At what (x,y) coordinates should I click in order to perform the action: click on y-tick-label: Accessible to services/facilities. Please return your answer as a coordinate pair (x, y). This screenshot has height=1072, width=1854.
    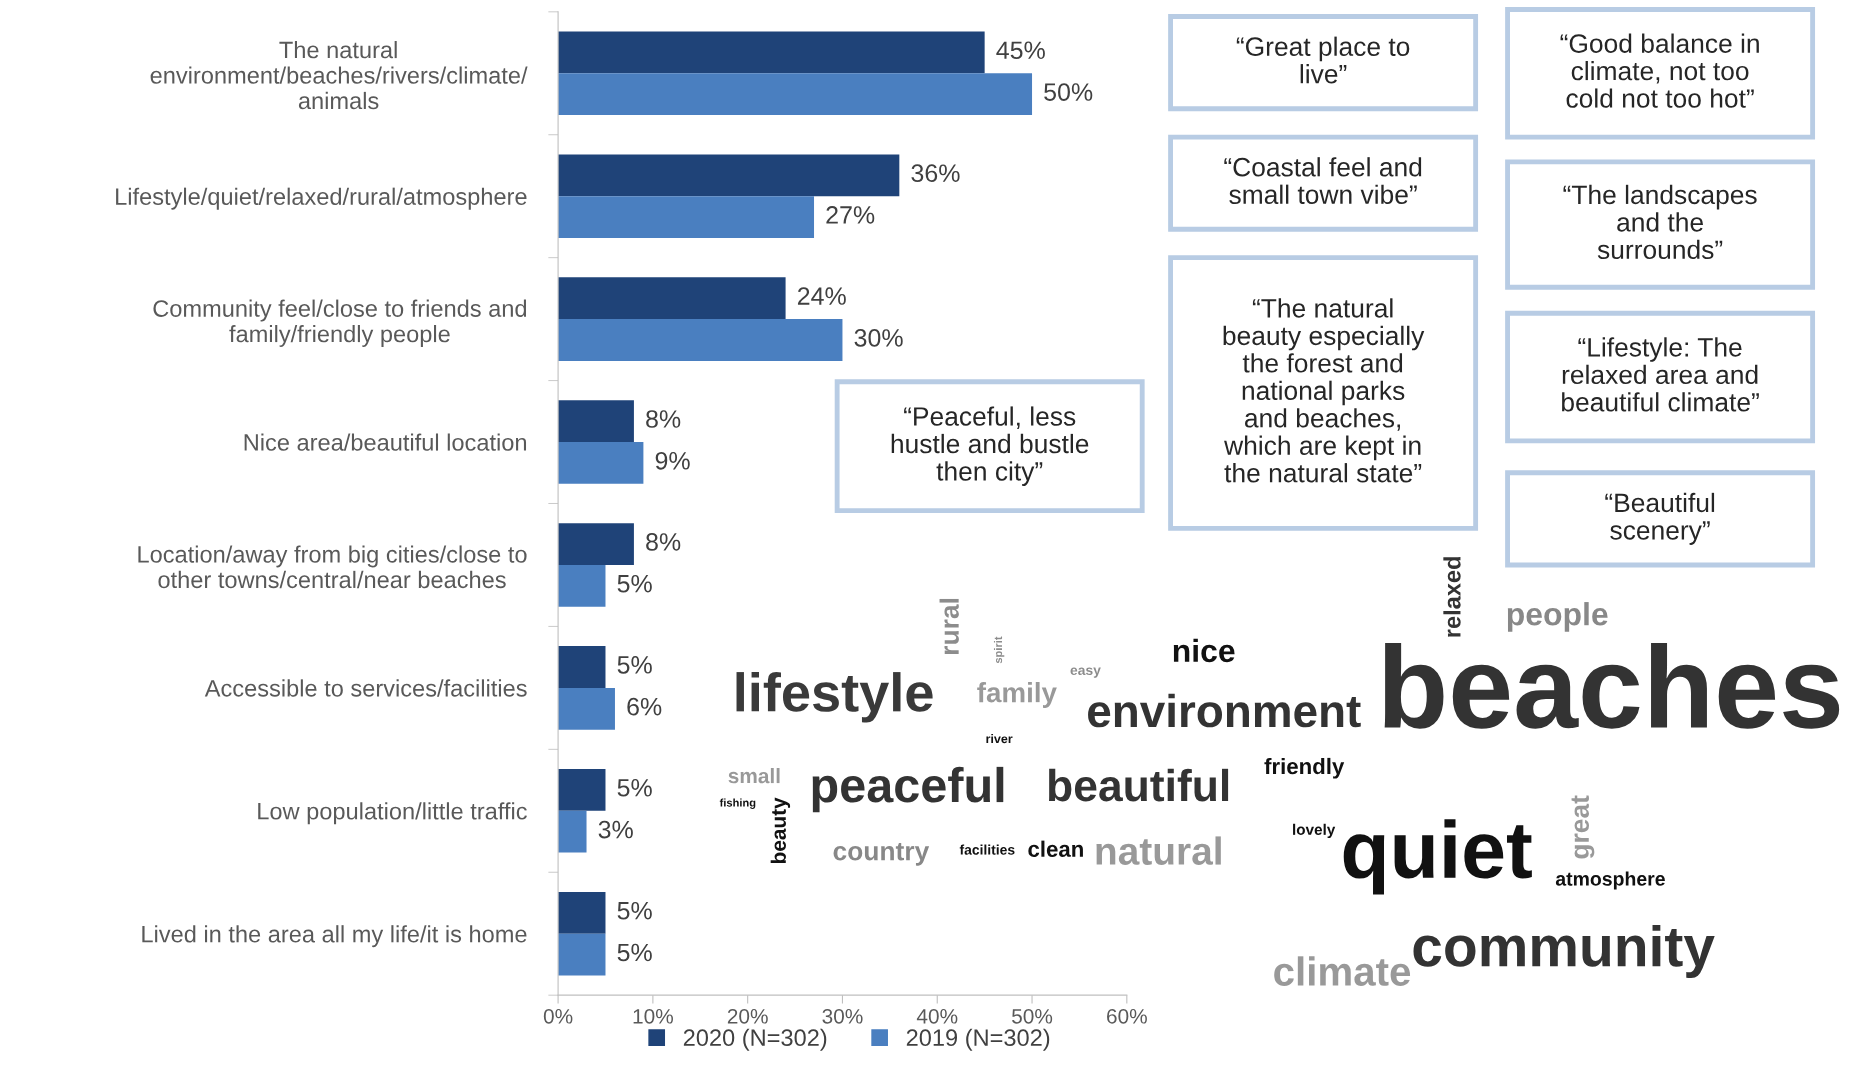
    Looking at the image, I should click on (365, 688).